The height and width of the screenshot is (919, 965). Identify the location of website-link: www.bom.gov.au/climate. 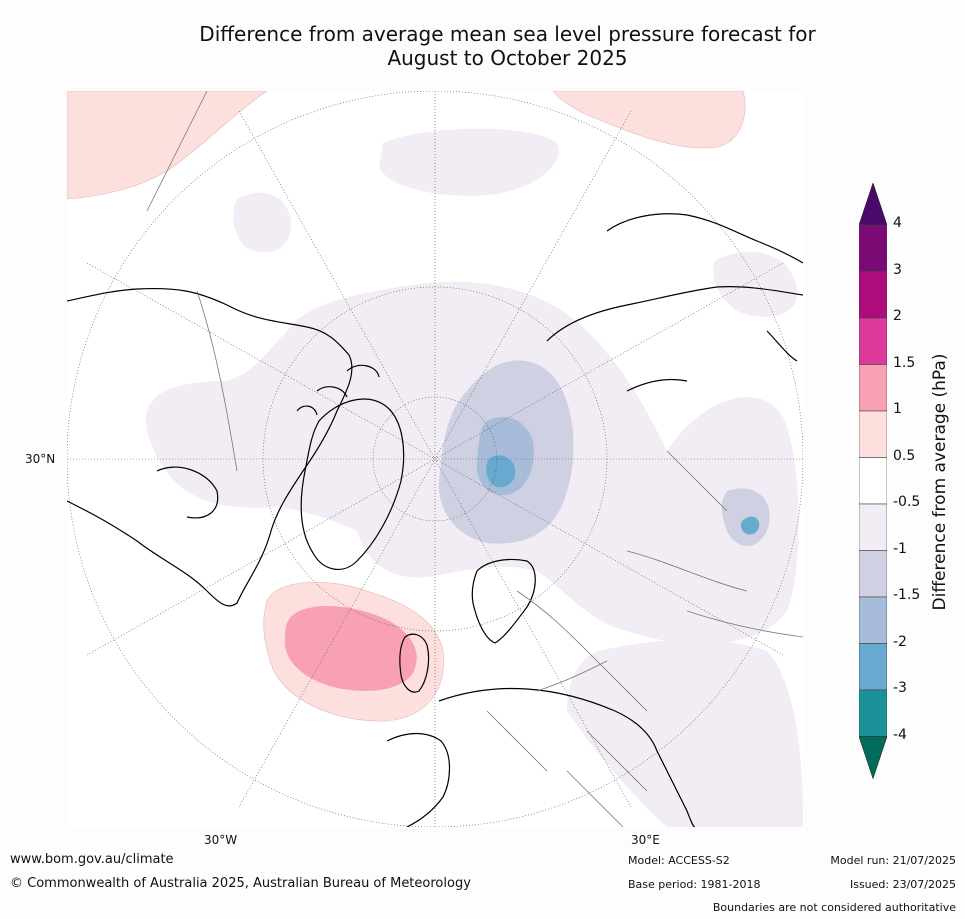
(92, 859).